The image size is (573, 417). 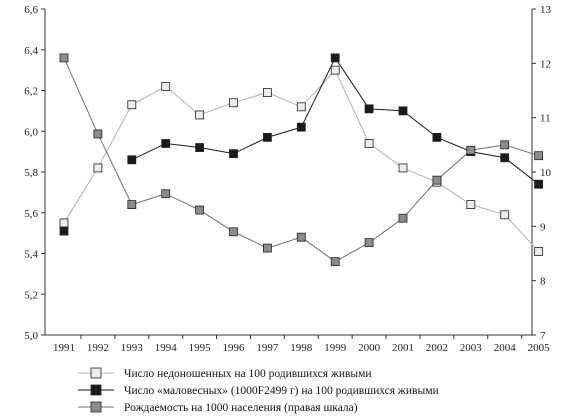 I want to click on x-tick-label: 1999, so click(x=335, y=348).